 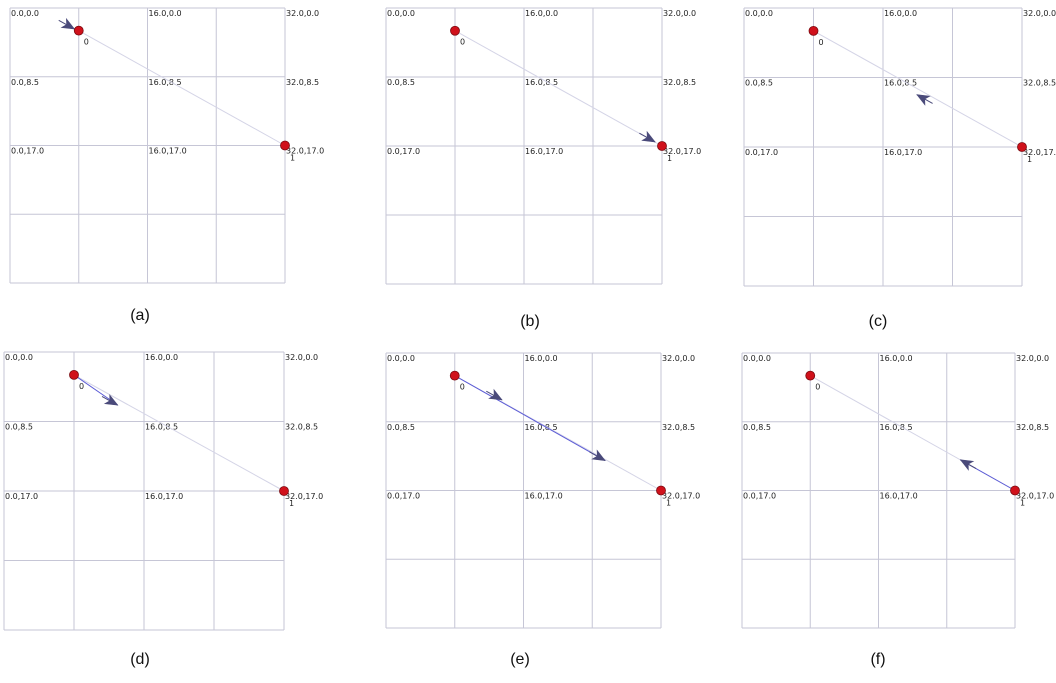 What do you see at coordinates (530, 418) in the screenshot?
I see `traversed-path` at bounding box center [530, 418].